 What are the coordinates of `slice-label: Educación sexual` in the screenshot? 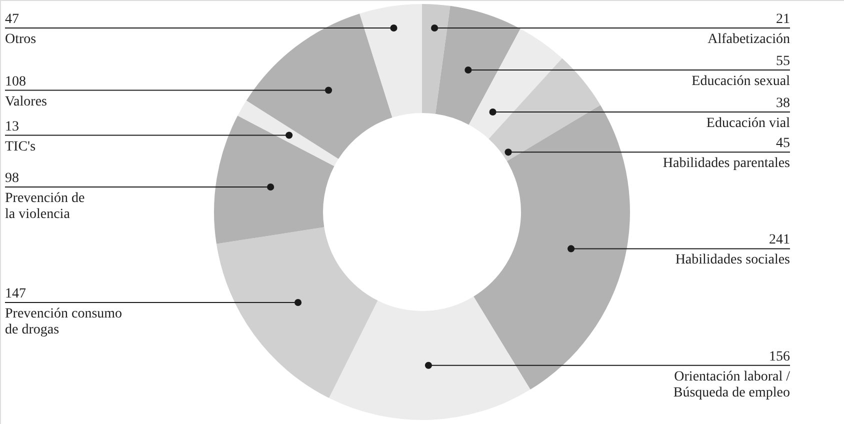 It's located at (741, 81).